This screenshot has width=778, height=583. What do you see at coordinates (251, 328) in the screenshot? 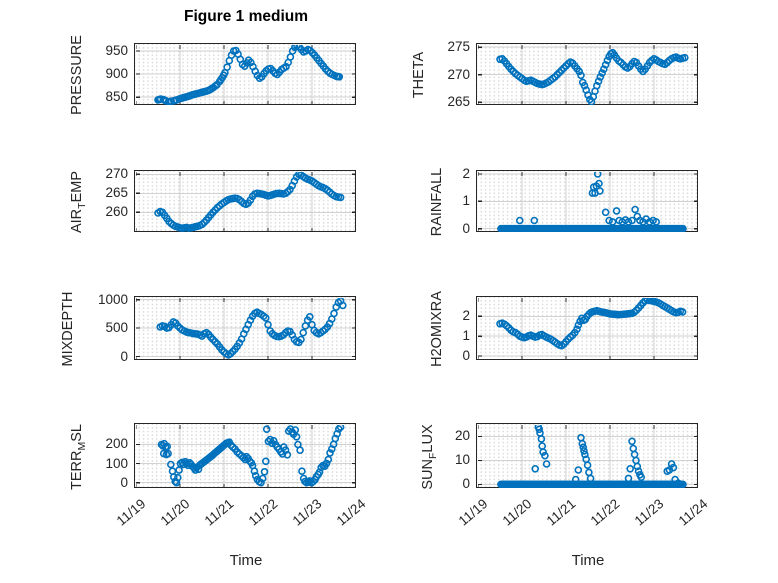
I see `data-points-mixdepth` at bounding box center [251, 328].